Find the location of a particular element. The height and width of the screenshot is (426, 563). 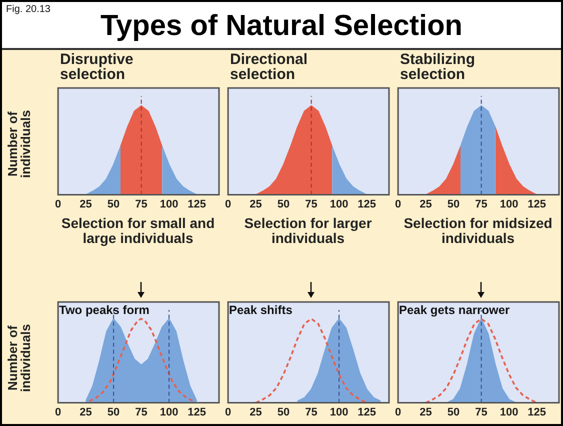

text: Types of Natural Selection is located at coordinates (281, 26).